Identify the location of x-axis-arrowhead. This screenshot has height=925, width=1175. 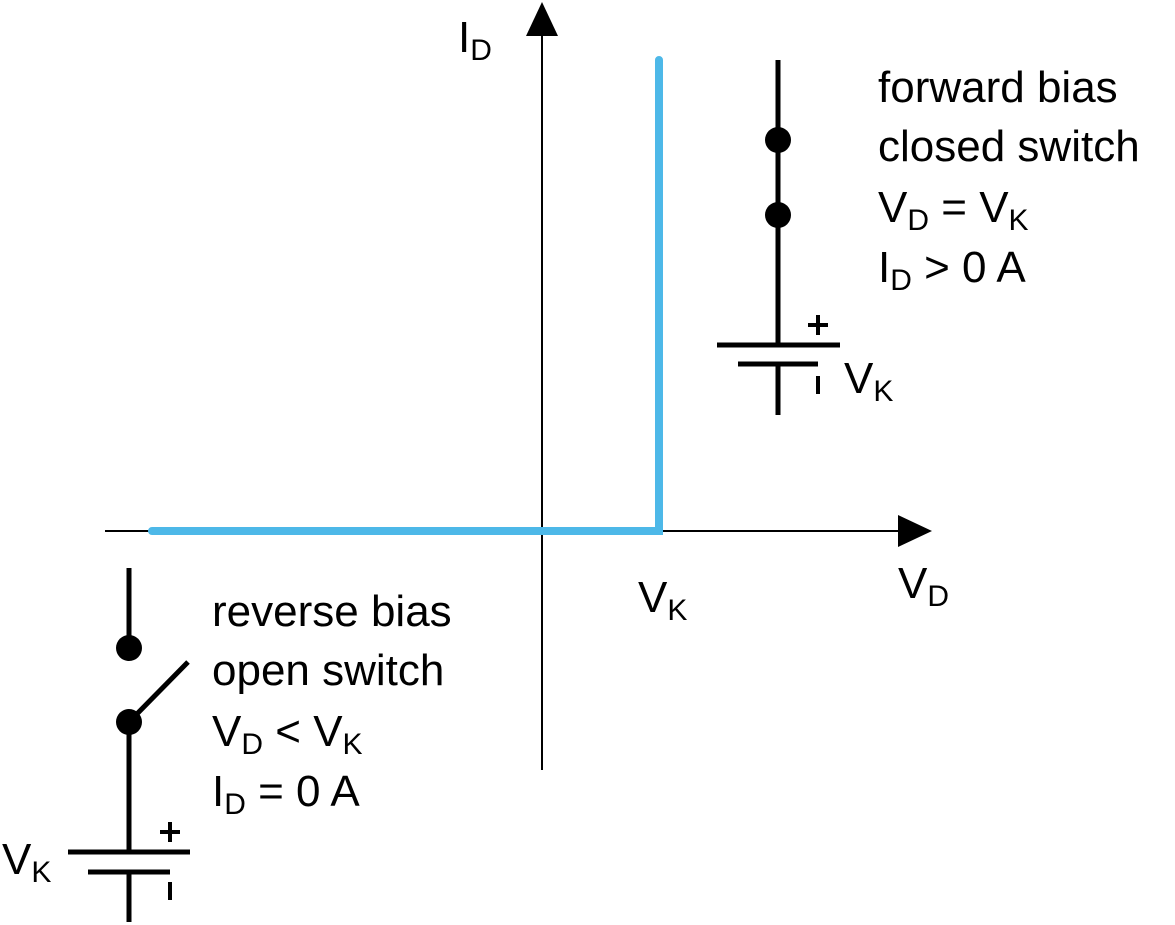
(915, 531).